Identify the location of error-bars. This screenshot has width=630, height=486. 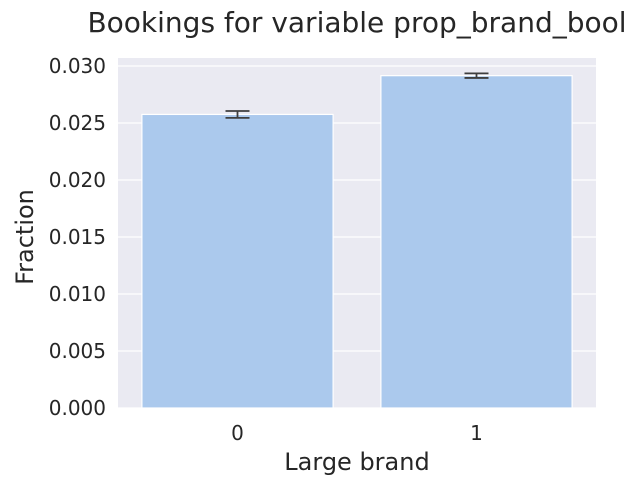
(357, 95).